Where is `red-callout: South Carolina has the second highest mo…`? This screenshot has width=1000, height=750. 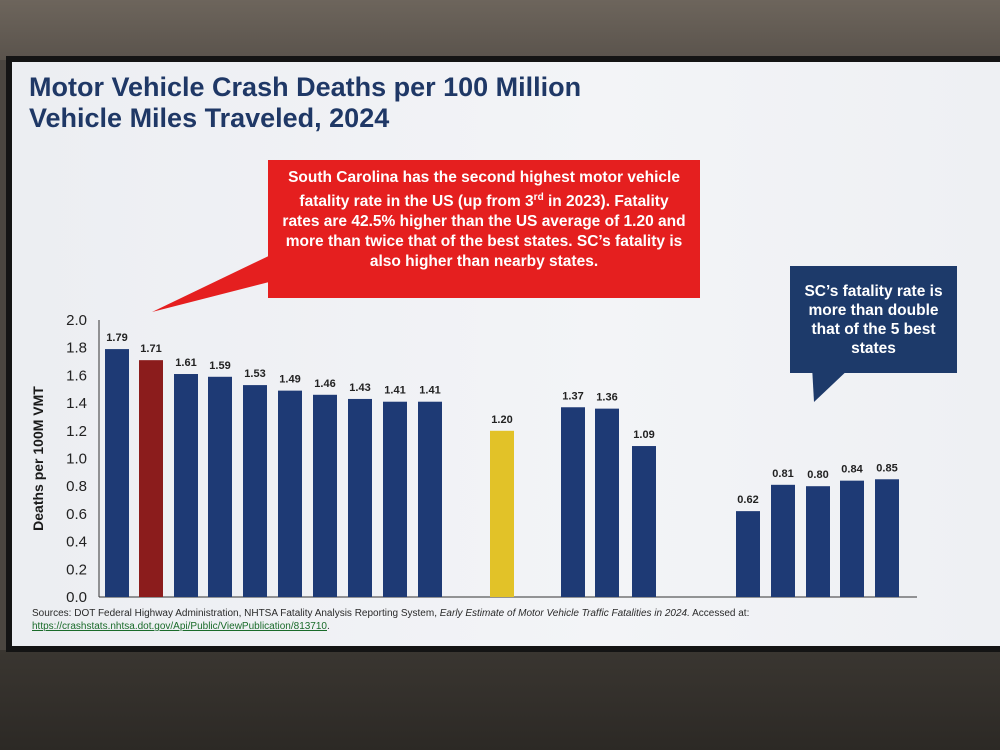
red-callout: South Carolina has the second highest mo… is located at coordinates (484, 229).